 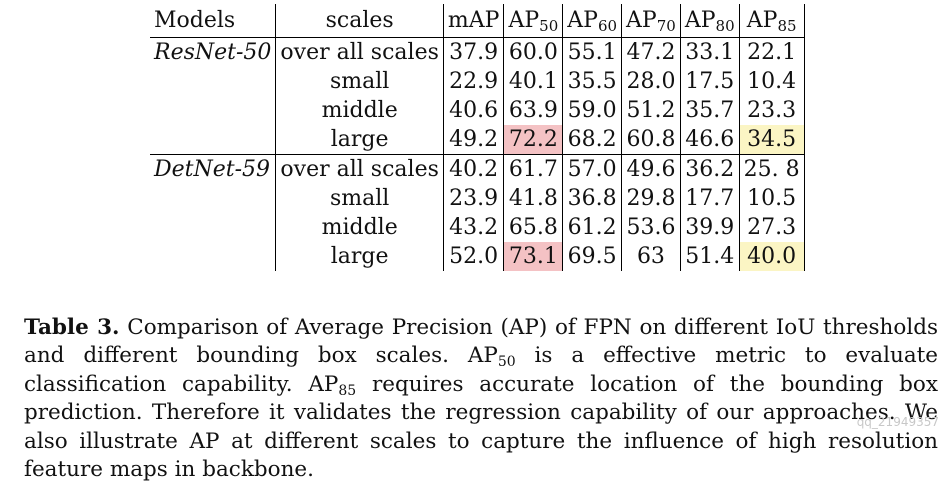 I want to click on value-ap50: 40.1, so click(x=533, y=81).